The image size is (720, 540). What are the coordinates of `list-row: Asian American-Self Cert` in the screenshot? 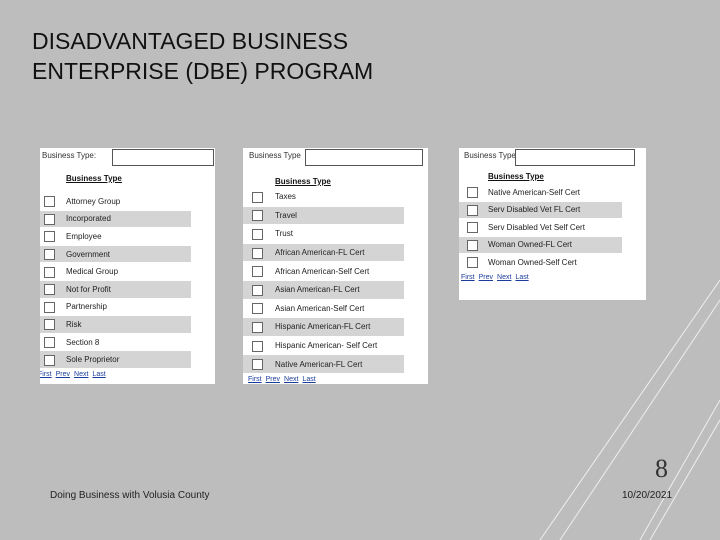 It's located at (323, 309).